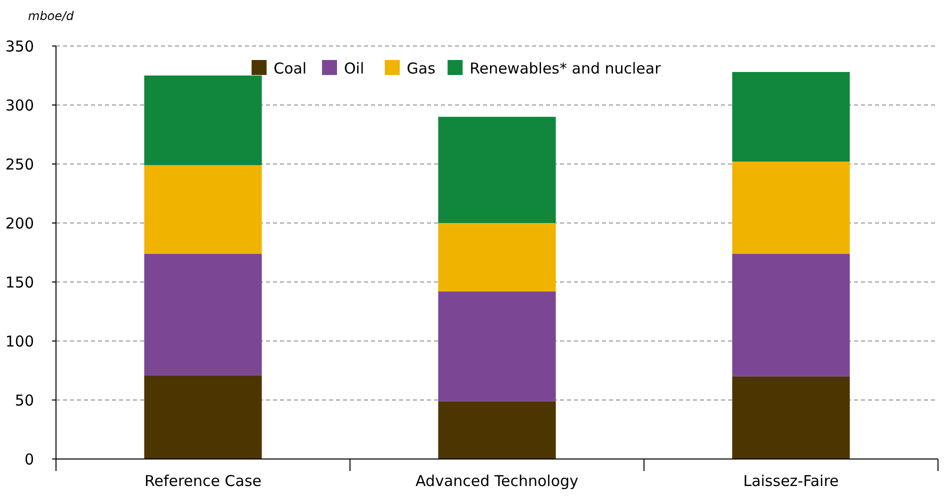 The height and width of the screenshot is (500, 946). What do you see at coordinates (791, 481) in the screenshot?
I see `x-tick-label: Laissez-Faire` at bounding box center [791, 481].